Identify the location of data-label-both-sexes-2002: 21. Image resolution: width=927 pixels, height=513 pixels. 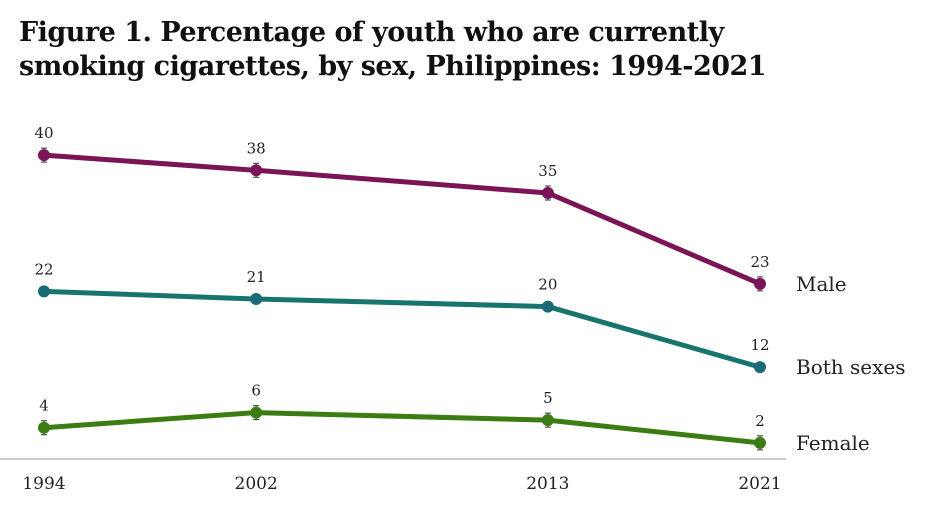
(256, 277).